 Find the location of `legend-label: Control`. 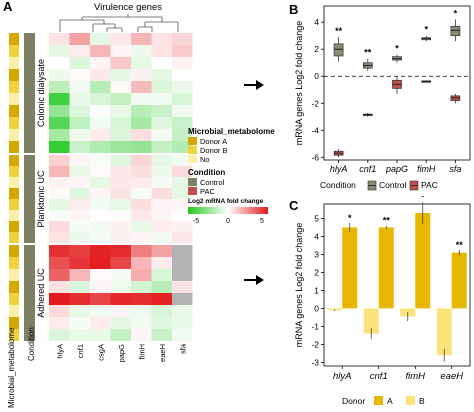

legend-label: Control is located at coordinates (212, 182).